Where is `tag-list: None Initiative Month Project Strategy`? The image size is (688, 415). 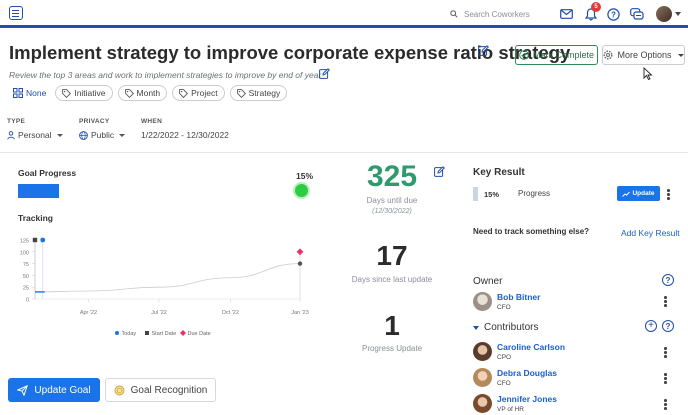 tag-list: None Initiative Month Project Strategy is located at coordinates (148, 93).